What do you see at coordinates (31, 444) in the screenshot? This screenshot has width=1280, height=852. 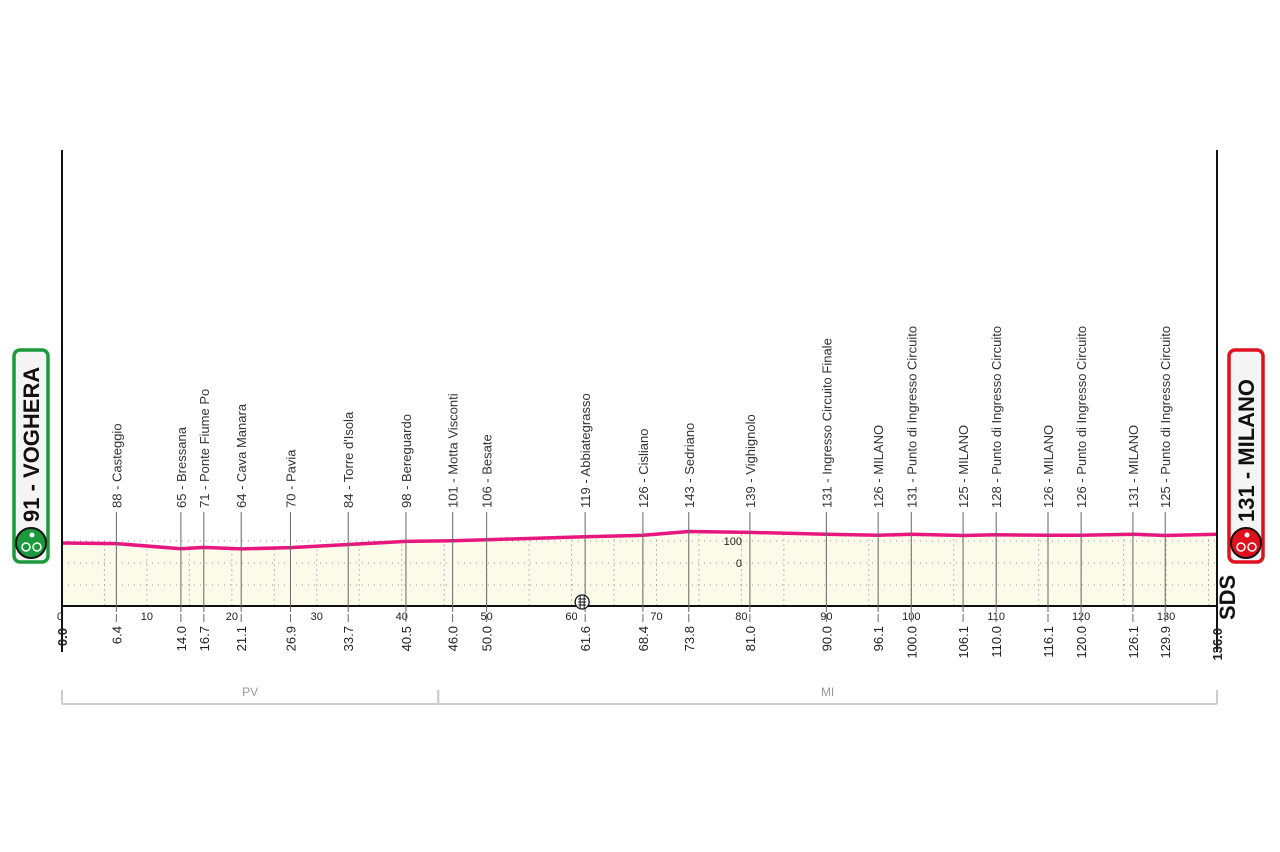 I see `start-label: 91 - VOGHERA` at bounding box center [31, 444].